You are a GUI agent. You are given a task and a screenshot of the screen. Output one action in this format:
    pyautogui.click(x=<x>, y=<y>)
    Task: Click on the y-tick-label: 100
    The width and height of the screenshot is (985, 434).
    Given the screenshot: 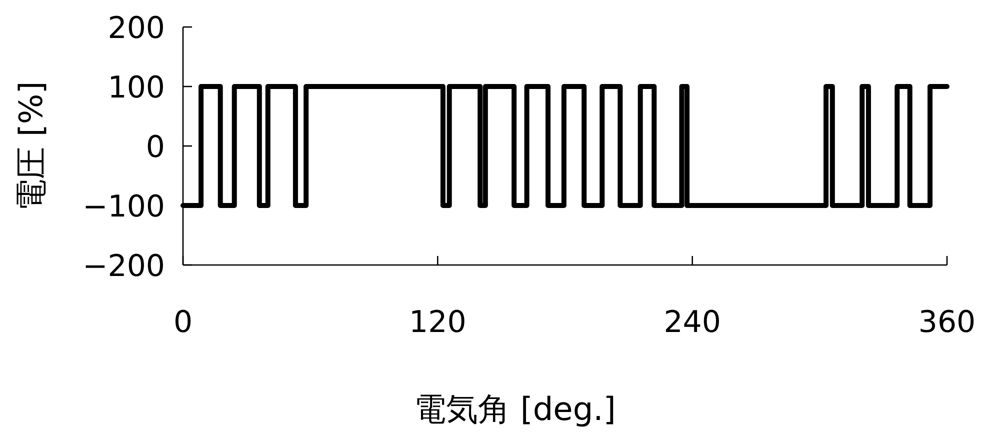 What is the action you would take?
    pyautogui.click(x=136, y=88)
    